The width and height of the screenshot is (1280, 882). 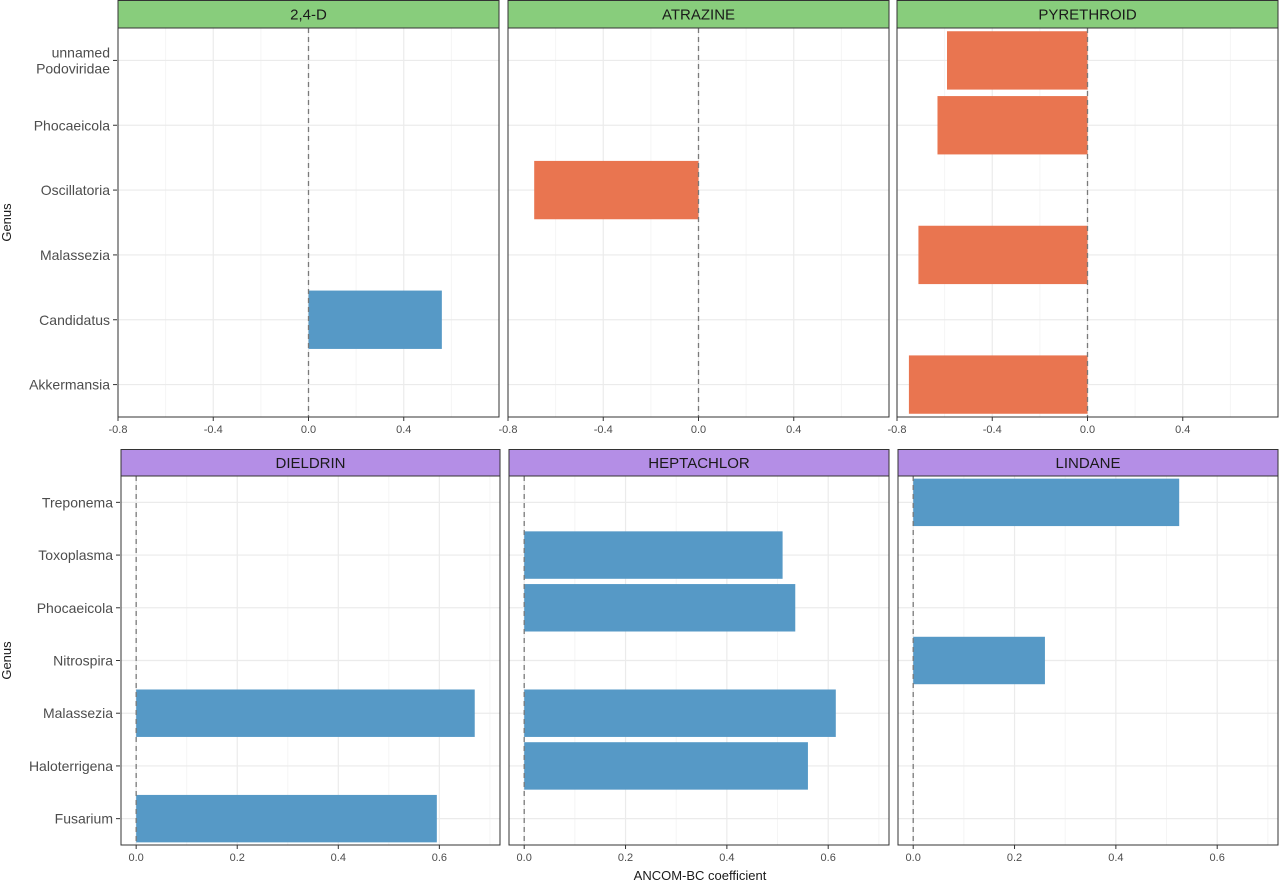 What do you see at coordinates (308, 15) in the screenshot?
I see `panel-title: 2,4-D` at bounding box center [308, 15].